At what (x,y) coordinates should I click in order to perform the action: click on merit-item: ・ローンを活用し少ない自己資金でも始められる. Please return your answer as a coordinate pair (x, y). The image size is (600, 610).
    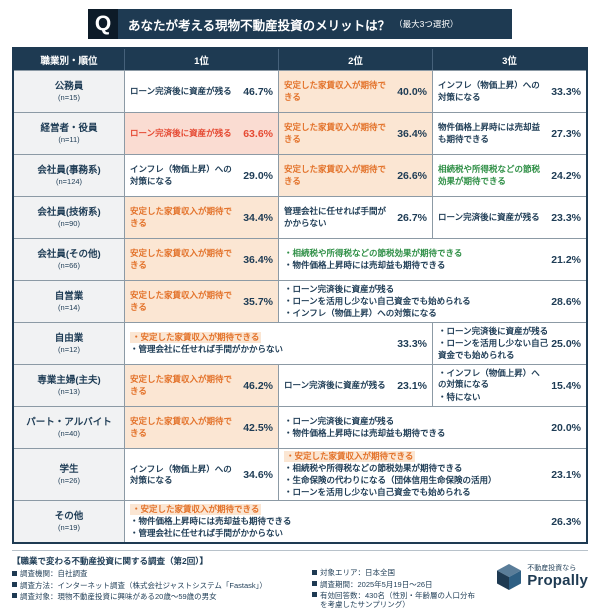
    Looking at the image, I should click on (493, 349).